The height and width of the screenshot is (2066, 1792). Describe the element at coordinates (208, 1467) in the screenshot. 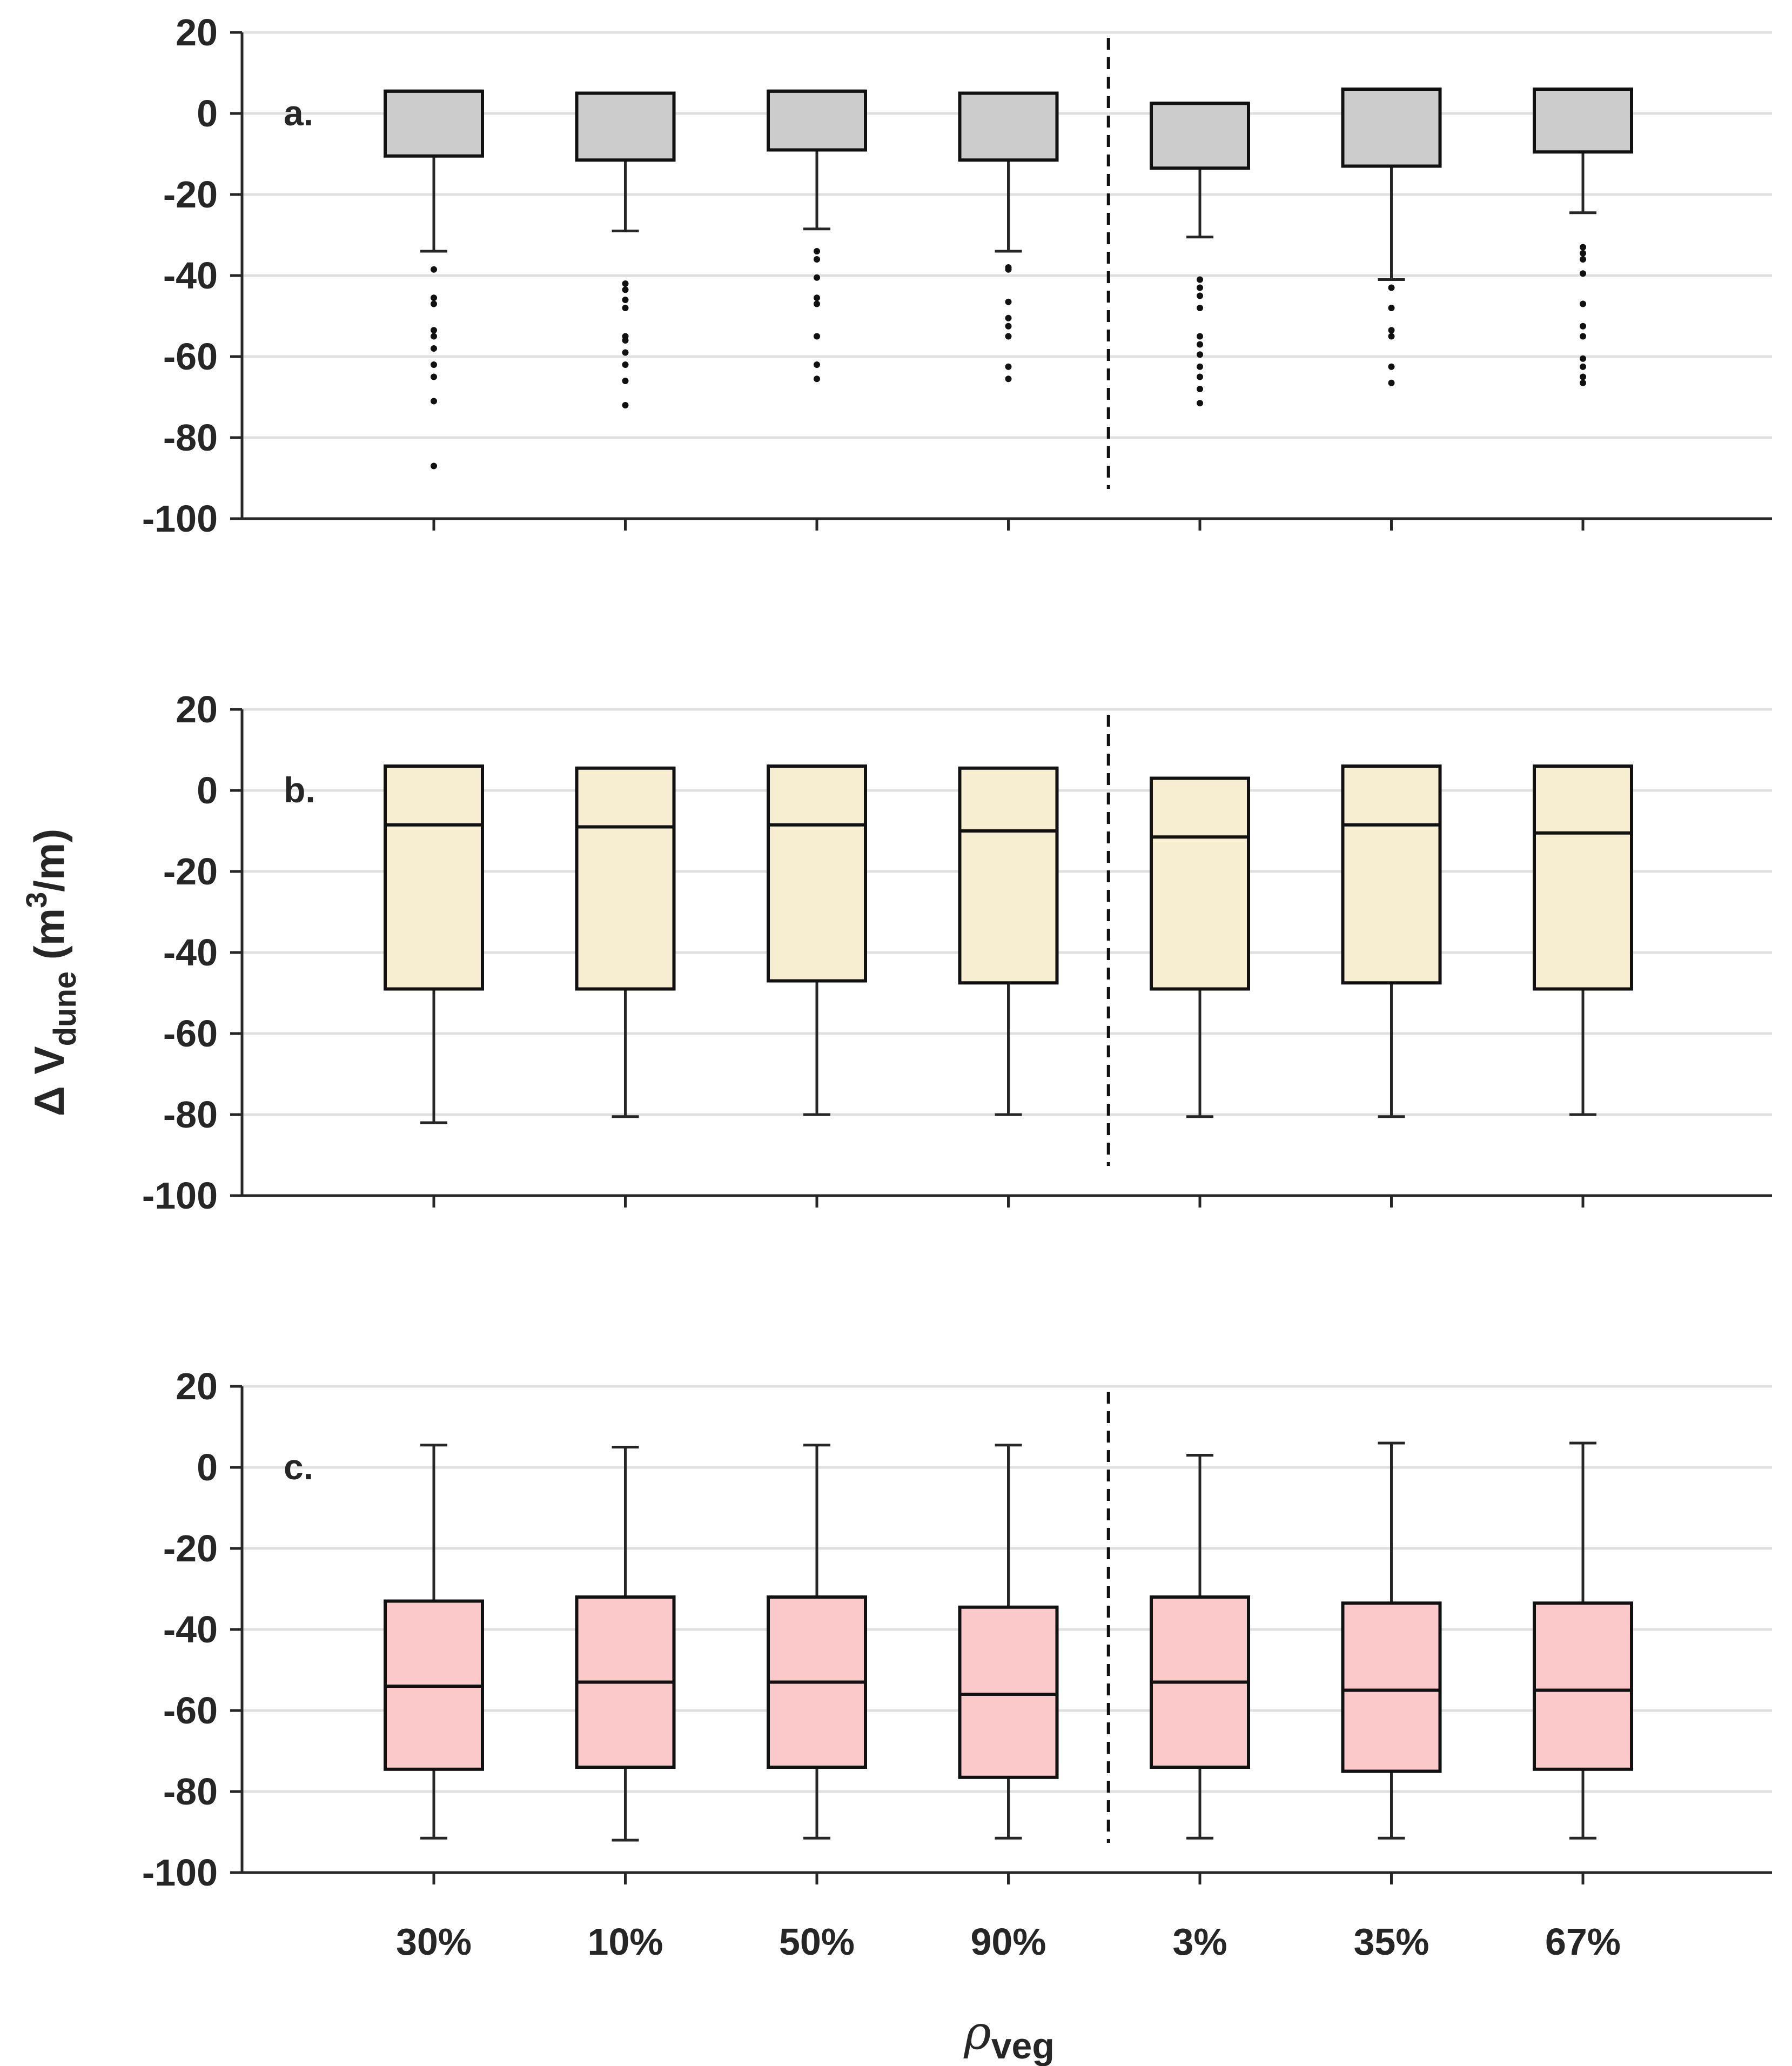

I see `y-tick-label: 0` at that location.